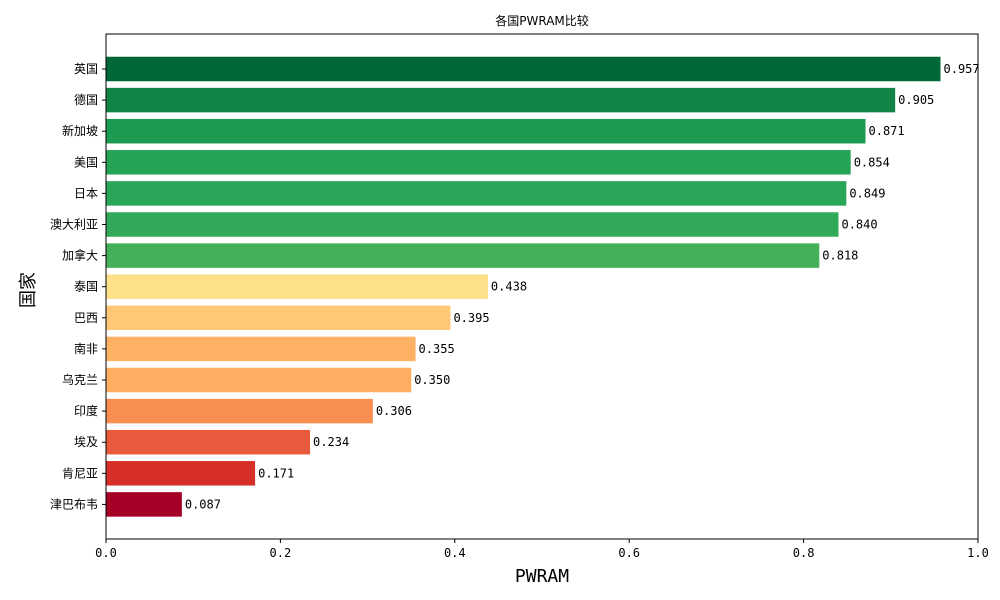 This screenshot has height=600, width=1000. I want to click on x-tick-label: 0.2, so click(281, 553).